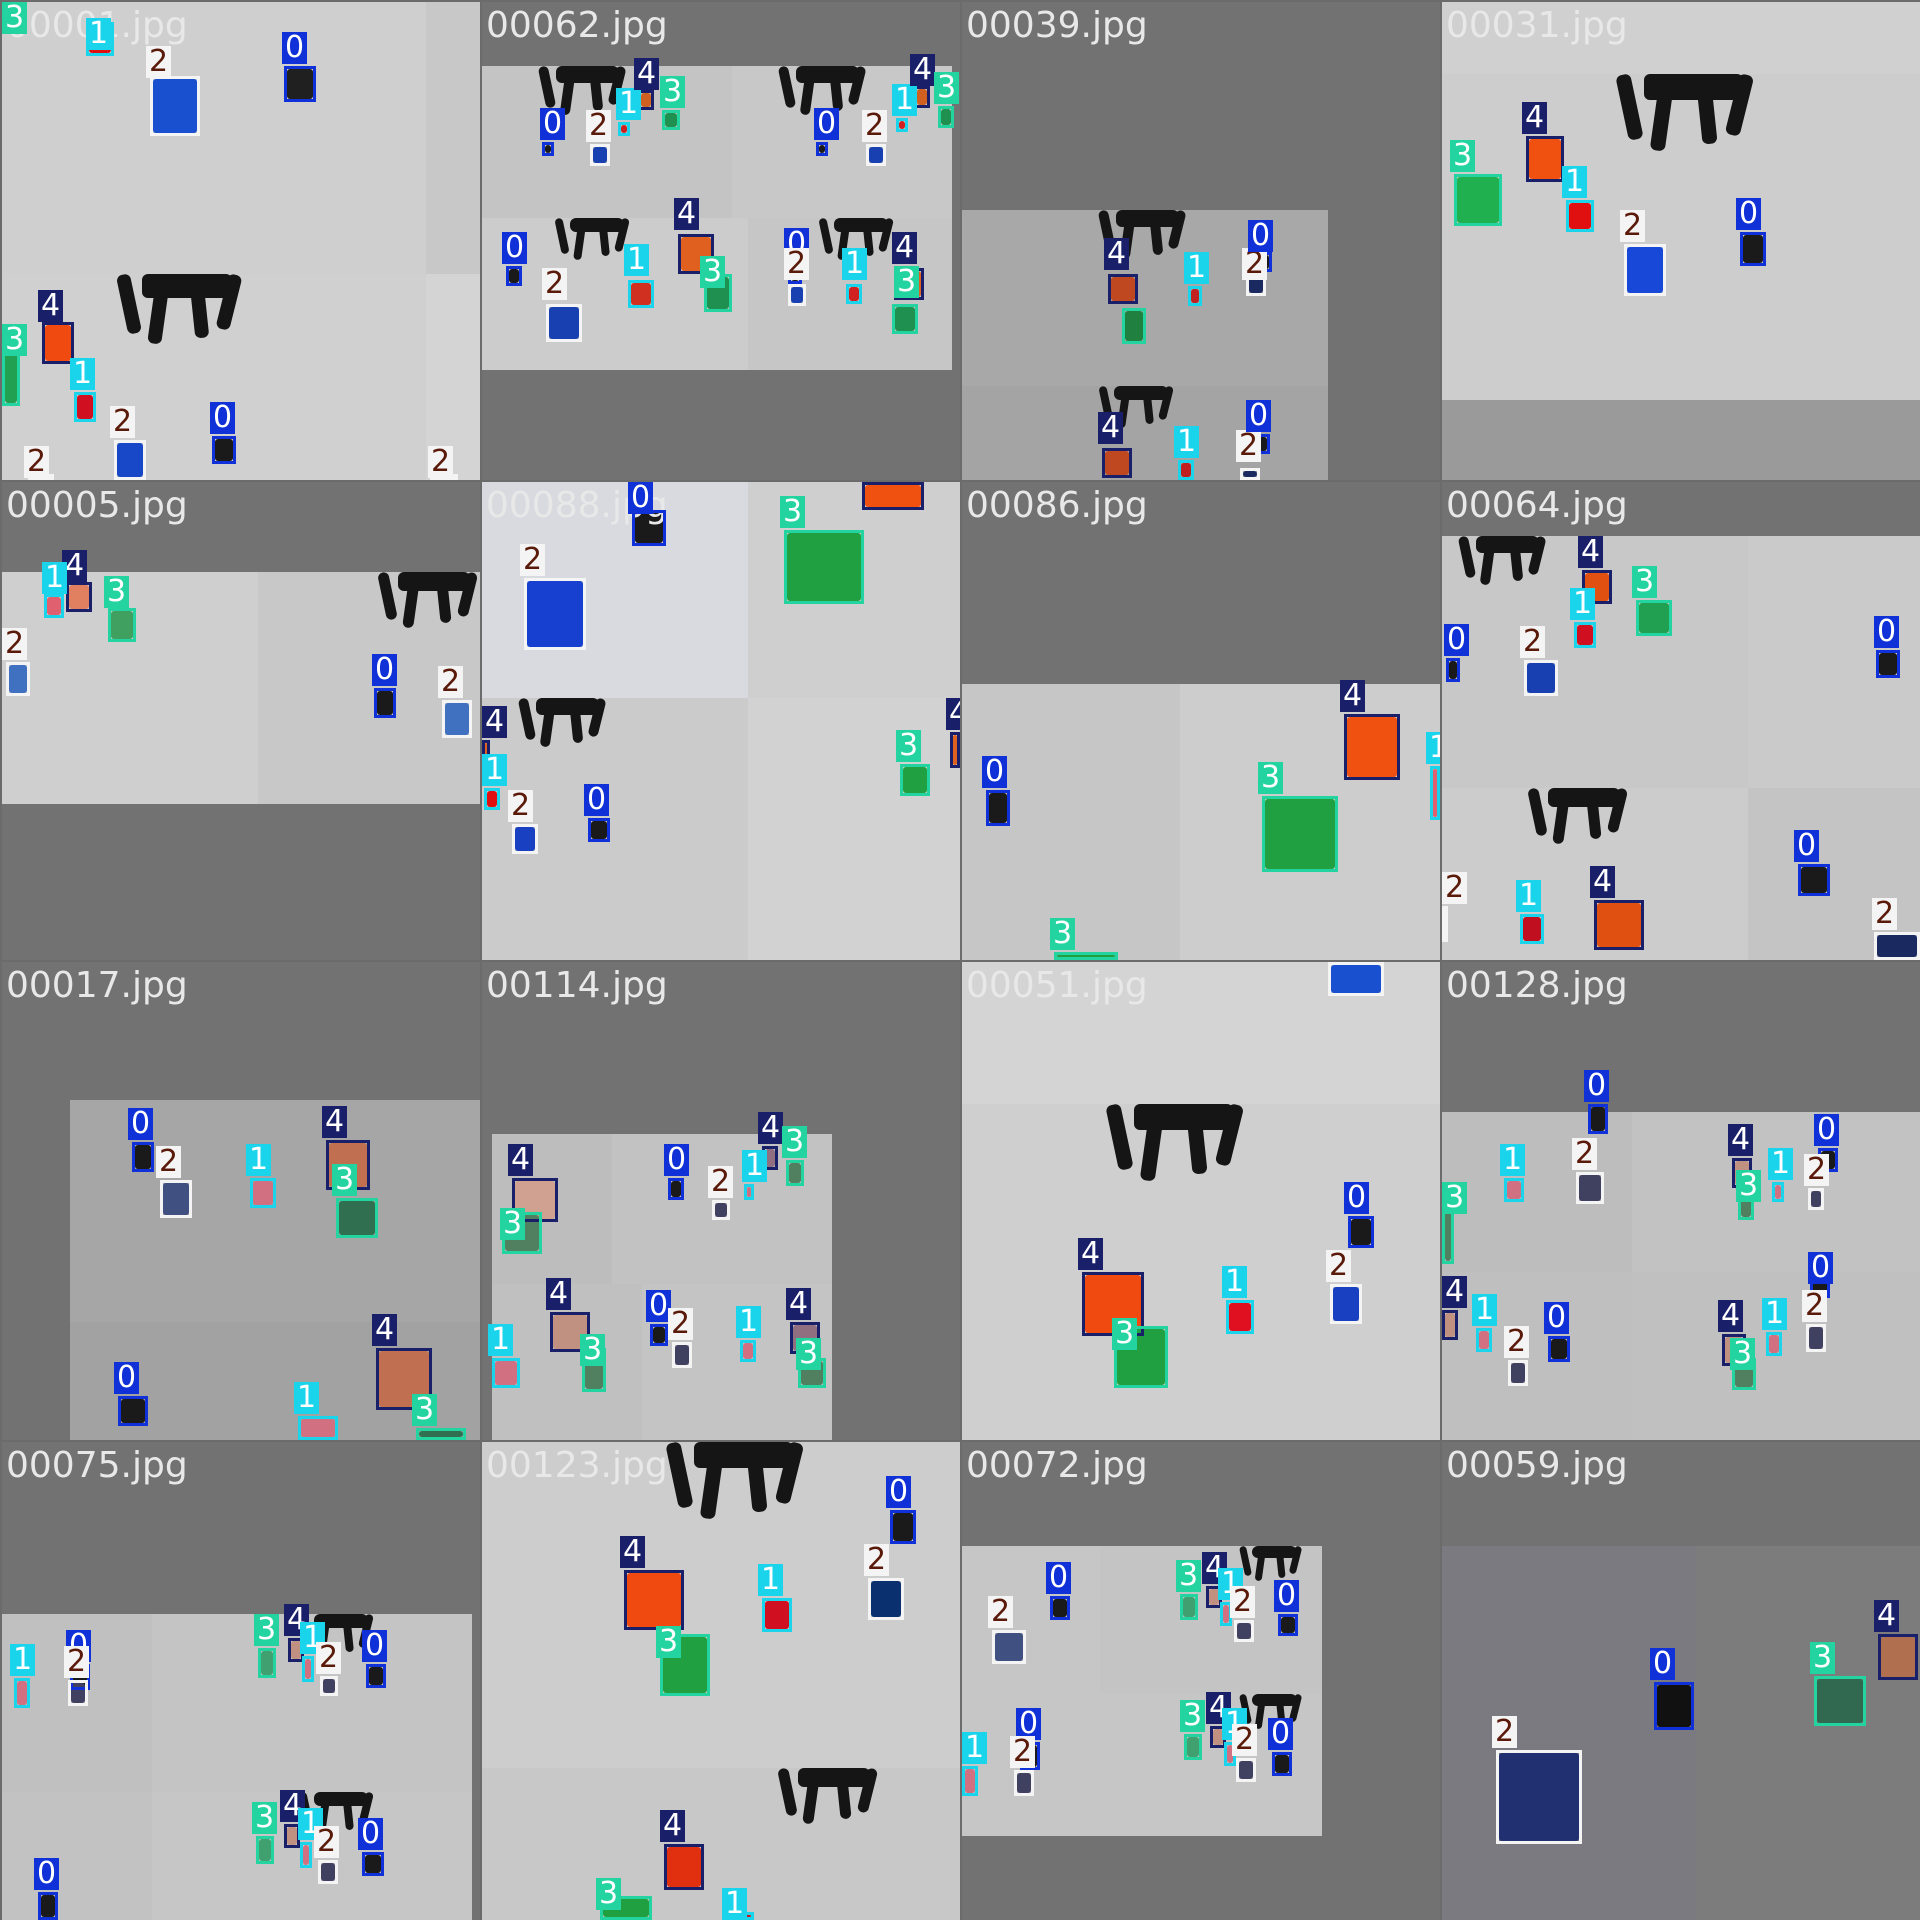  What do you see at coordinates (1537, 505) in the screenshot?
I see `filename-label: 00064.jpg` at bounding box center [1537, 505].